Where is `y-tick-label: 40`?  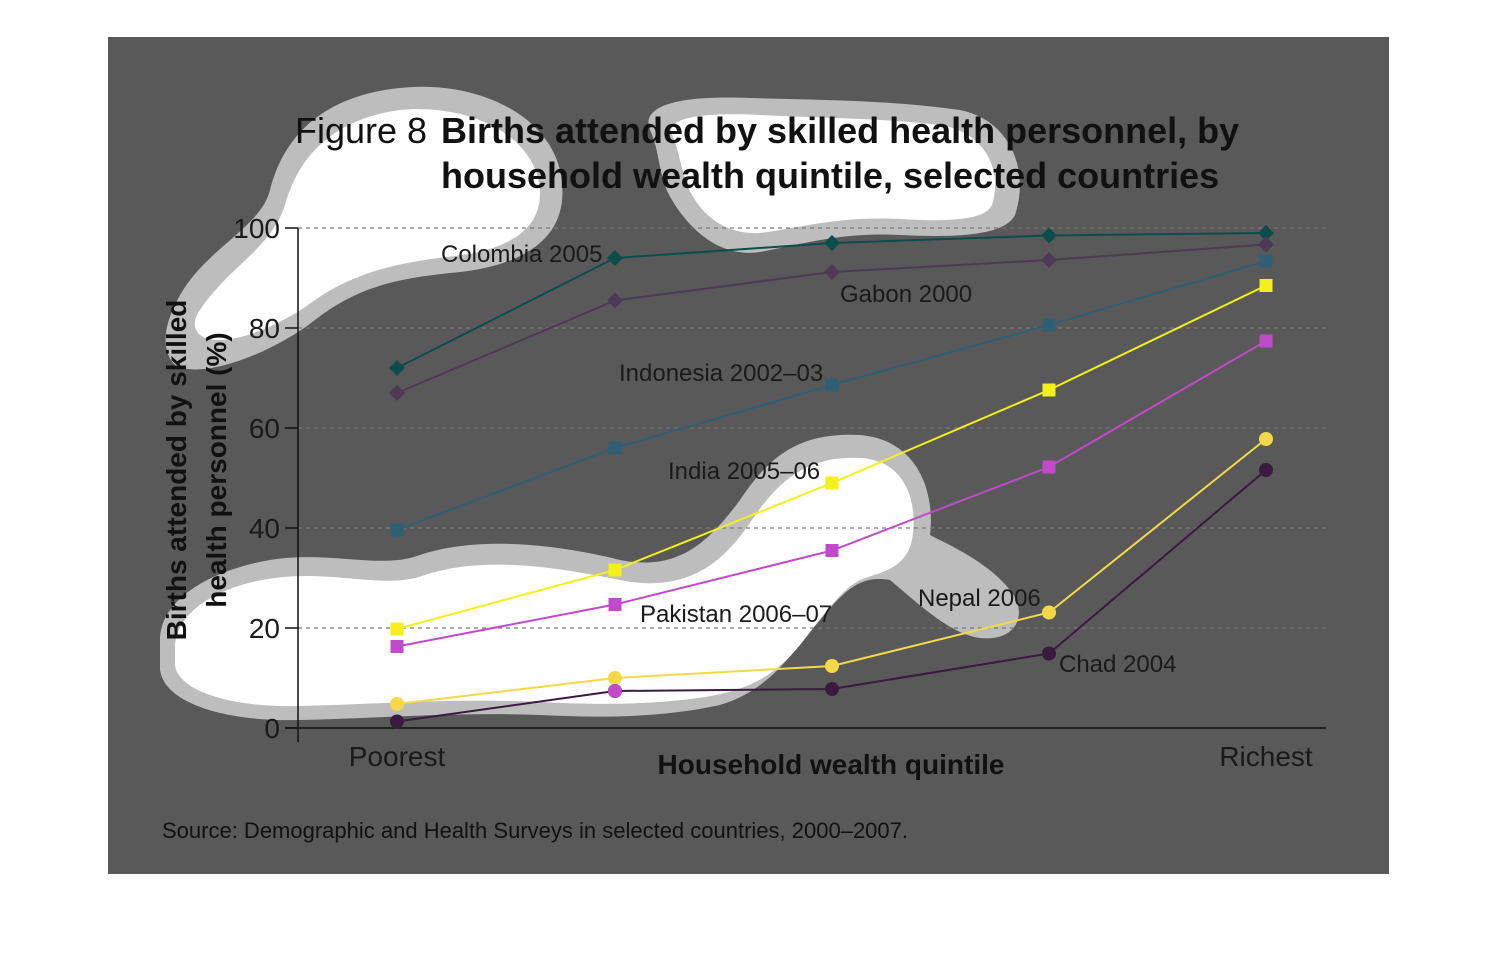
y-tick-label: 40 is located at coordinates (264, 528).